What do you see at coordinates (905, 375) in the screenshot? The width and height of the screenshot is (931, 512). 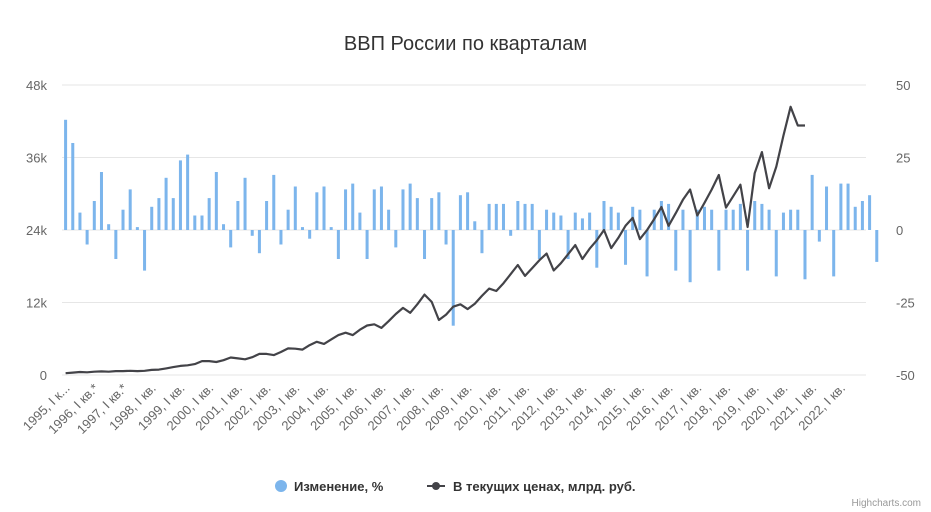 I see `right-tick-label: -50` at bounding box center [905, 375].